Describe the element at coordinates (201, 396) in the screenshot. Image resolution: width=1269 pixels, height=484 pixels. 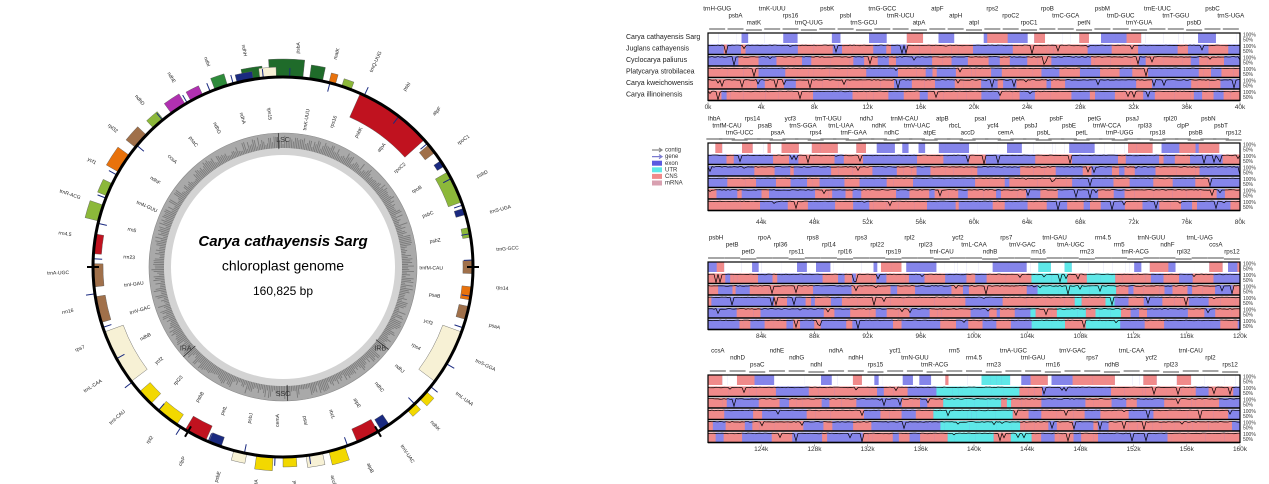
I see `gene-label: psbB` at that location.